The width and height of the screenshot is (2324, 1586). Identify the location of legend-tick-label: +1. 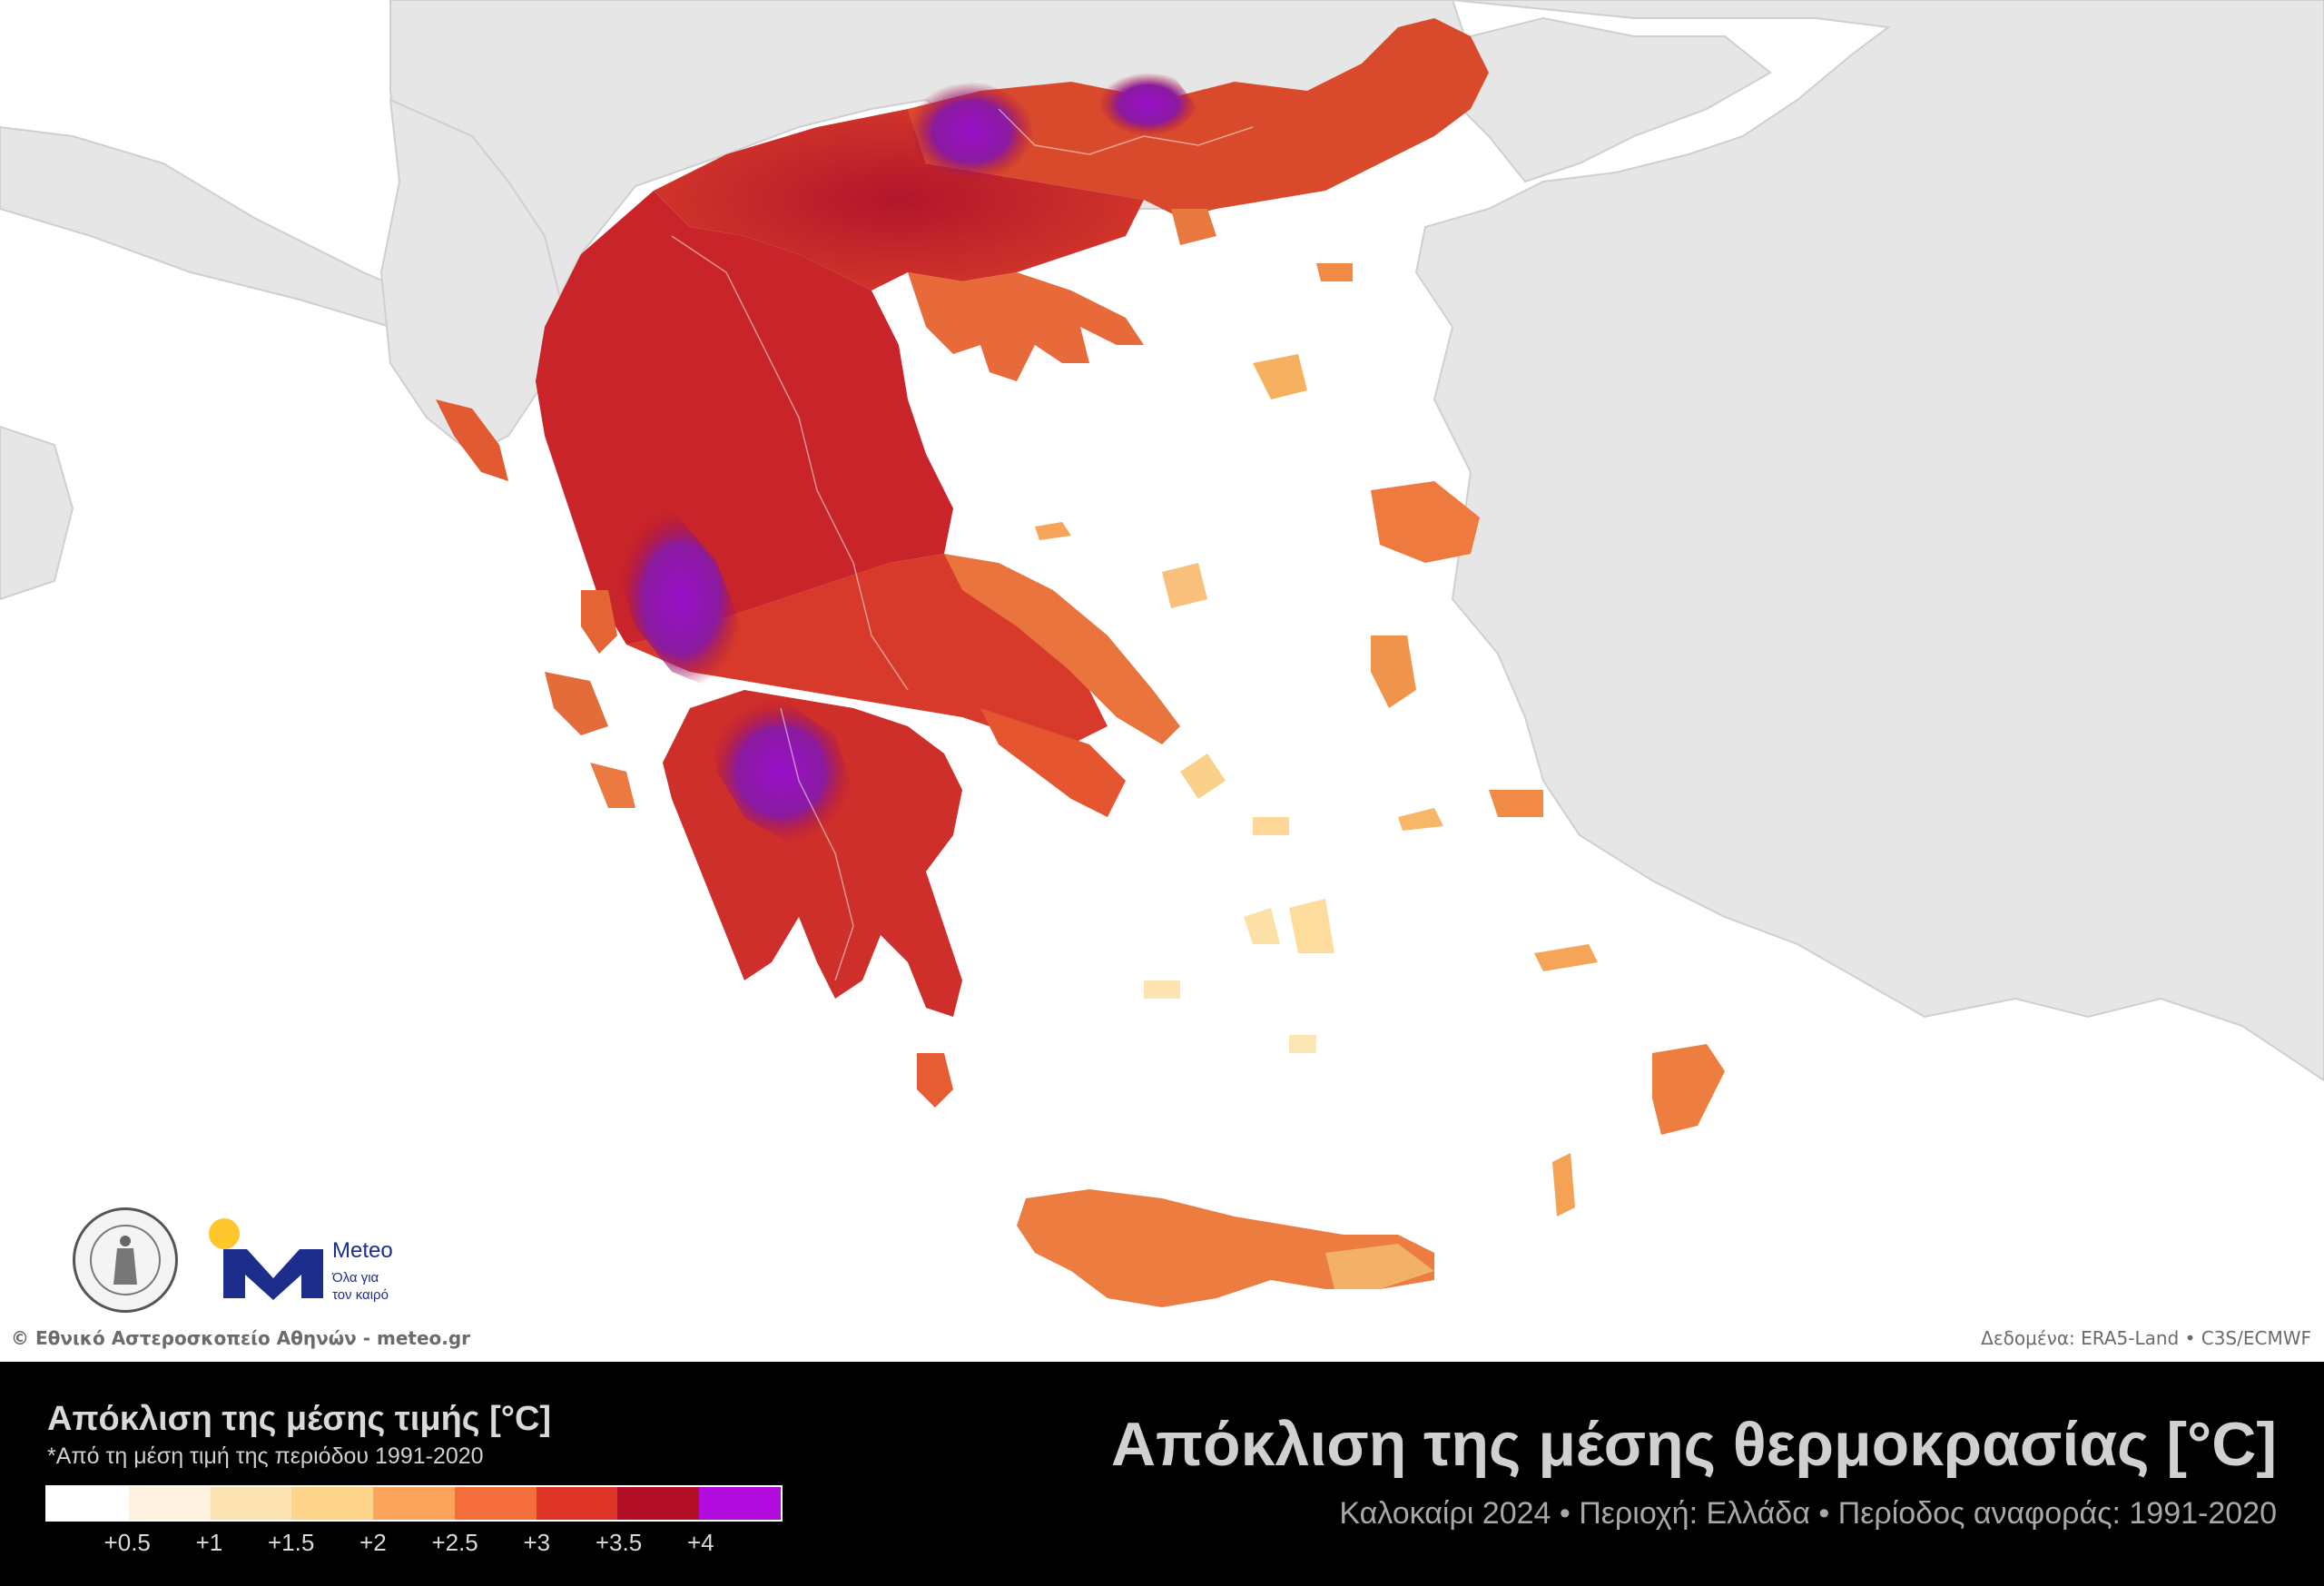
(209, 1543).